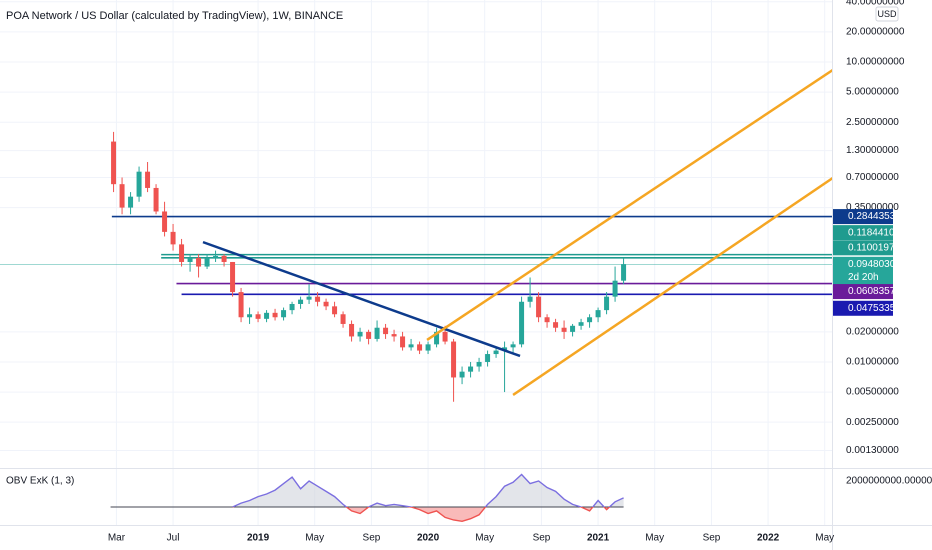  I want to click on price-label: 0.11001979, so click(874, 247).